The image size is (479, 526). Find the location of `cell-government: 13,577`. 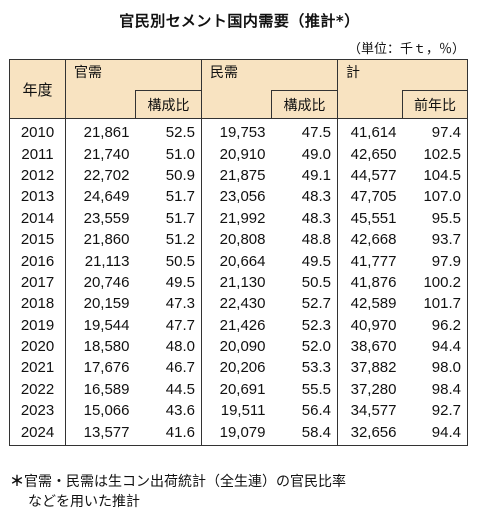

cell-government: 13,577 is located at coordinates (100, 433).